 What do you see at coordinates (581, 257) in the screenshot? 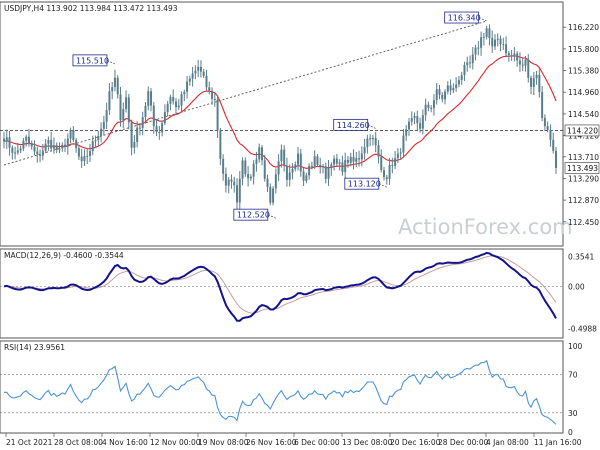
I see `macd-tick-0: 0.3541` at bounding box center [581, 257].